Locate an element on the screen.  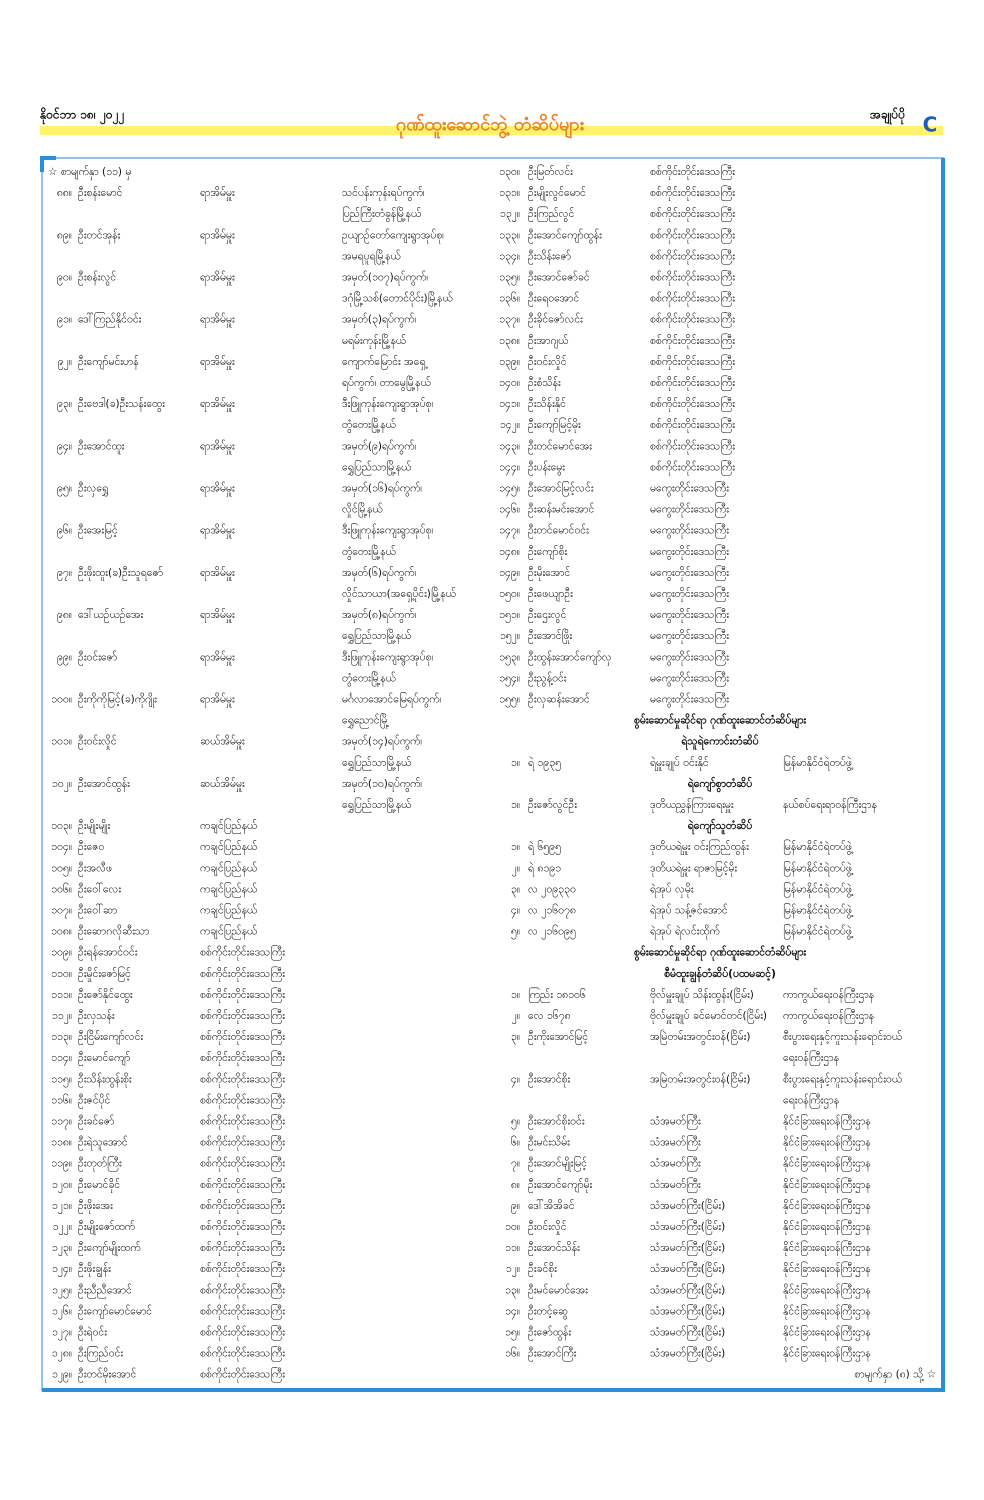
entry-number: ၁၁၁။ is located at coordinates (61, 995).